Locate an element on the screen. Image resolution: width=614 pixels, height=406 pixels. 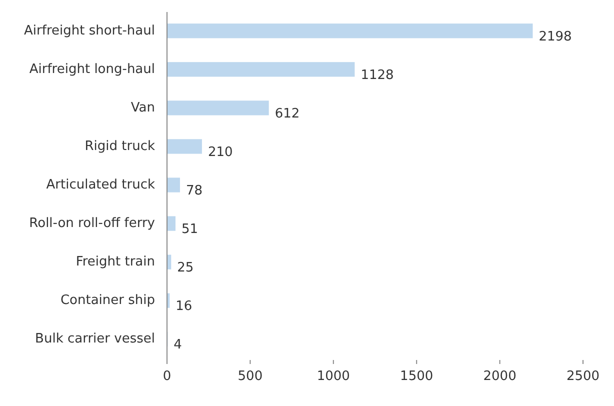
x-tick-label: 2000 is located at coordinates (499, 376).